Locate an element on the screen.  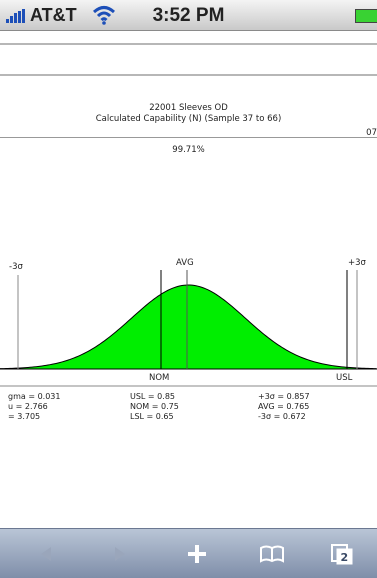
bookmarks-button is located at coordinates (272, 553).